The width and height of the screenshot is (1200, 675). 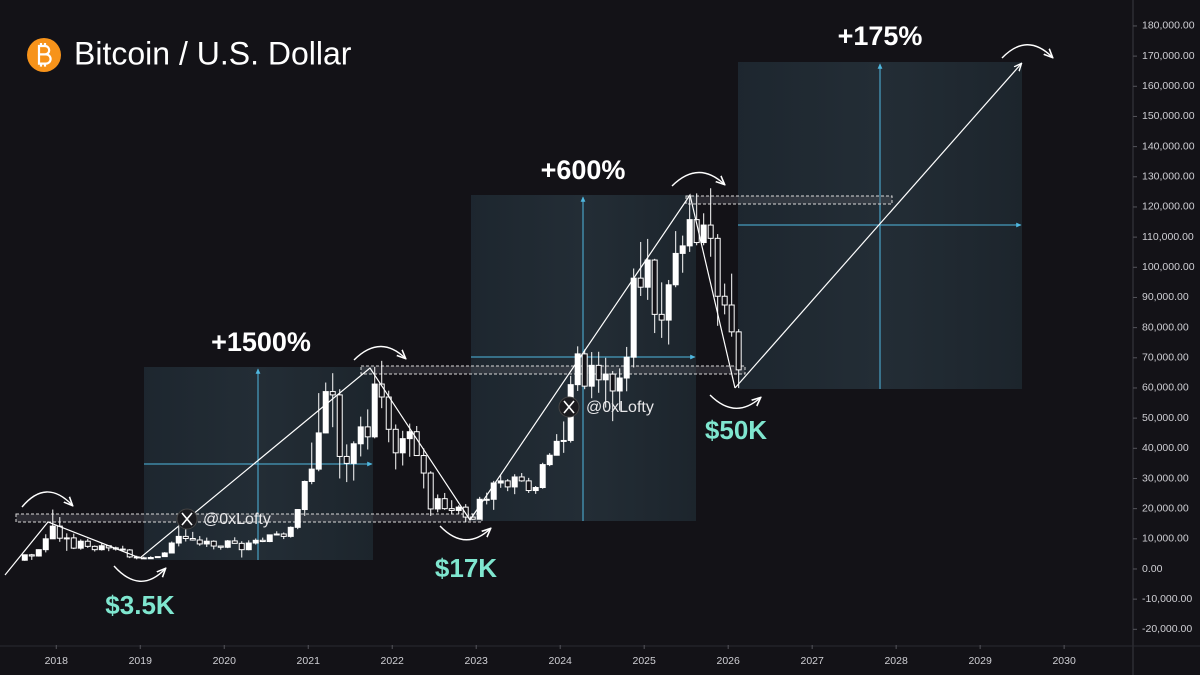 What do you see at coordinates (728, 661) in the screenshot?
I see `x-tick-label: 2026` at bounding box center [728, 661].